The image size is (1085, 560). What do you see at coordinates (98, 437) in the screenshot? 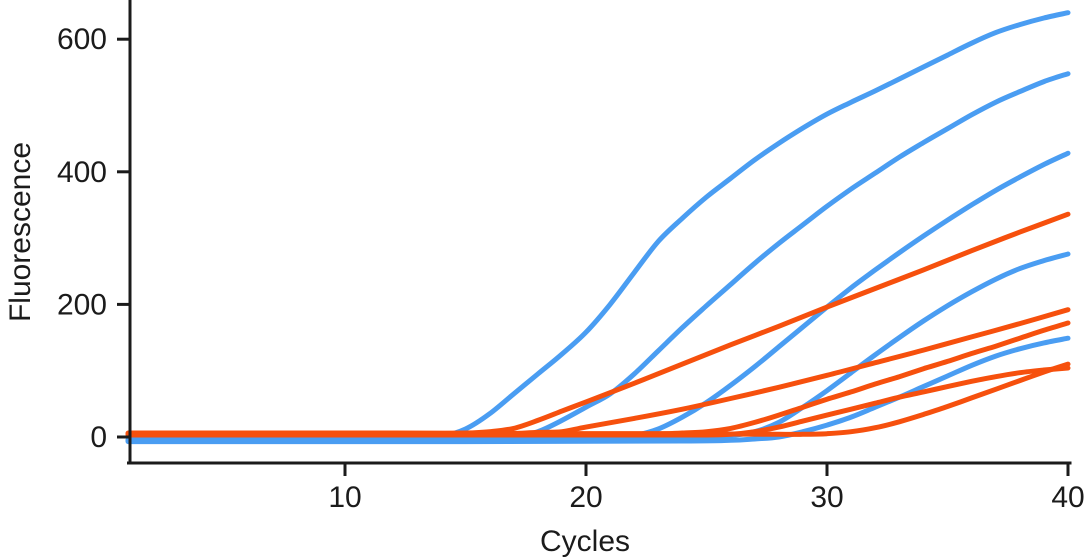
I see `y-tick-label-0: 0` at bounding box center [98, 437].